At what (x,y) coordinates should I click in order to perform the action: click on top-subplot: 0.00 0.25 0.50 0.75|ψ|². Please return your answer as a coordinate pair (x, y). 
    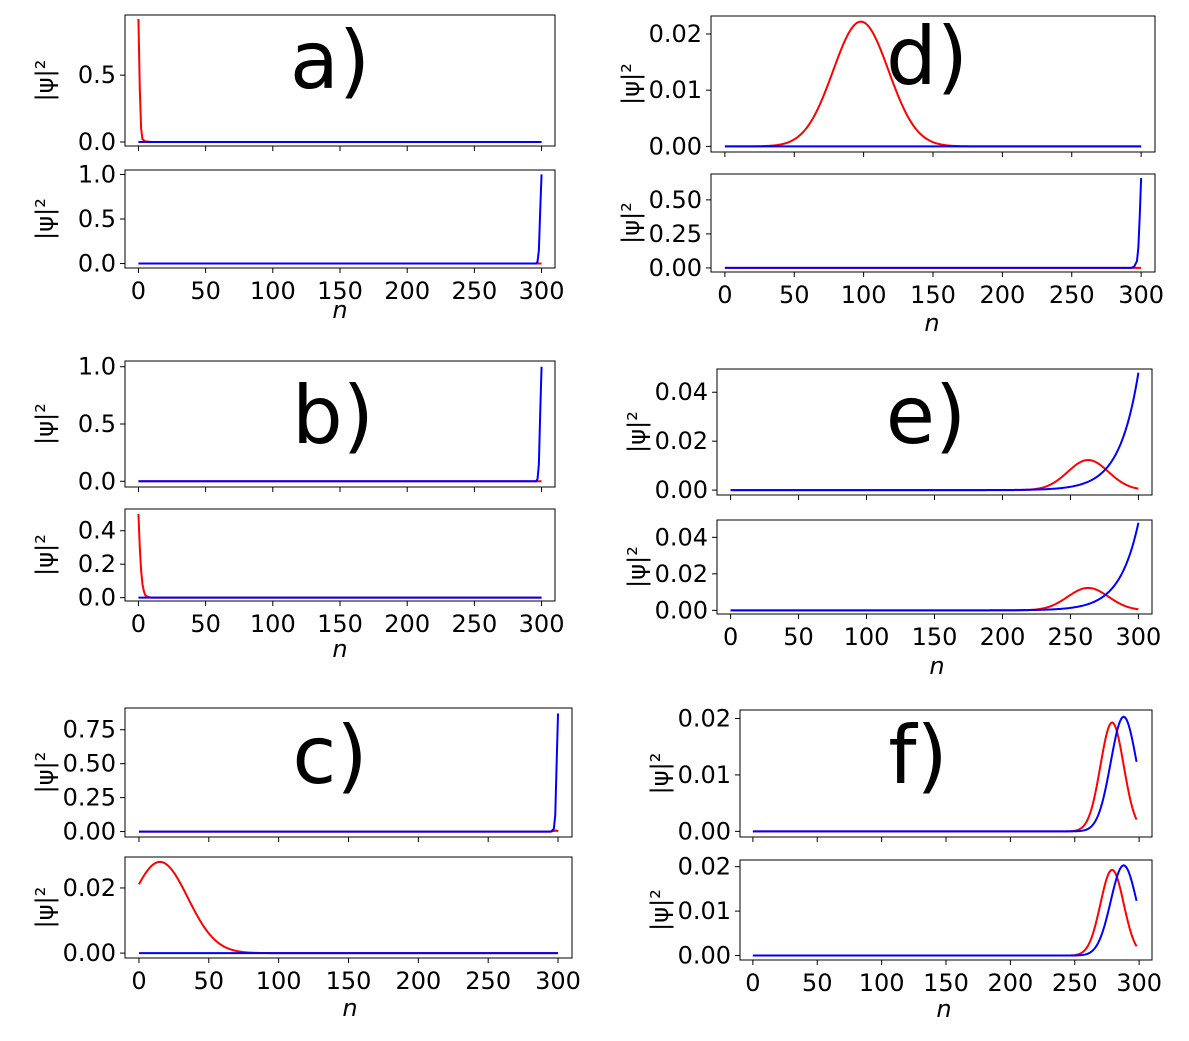
    Looking at the image, I should click on (302, 776).